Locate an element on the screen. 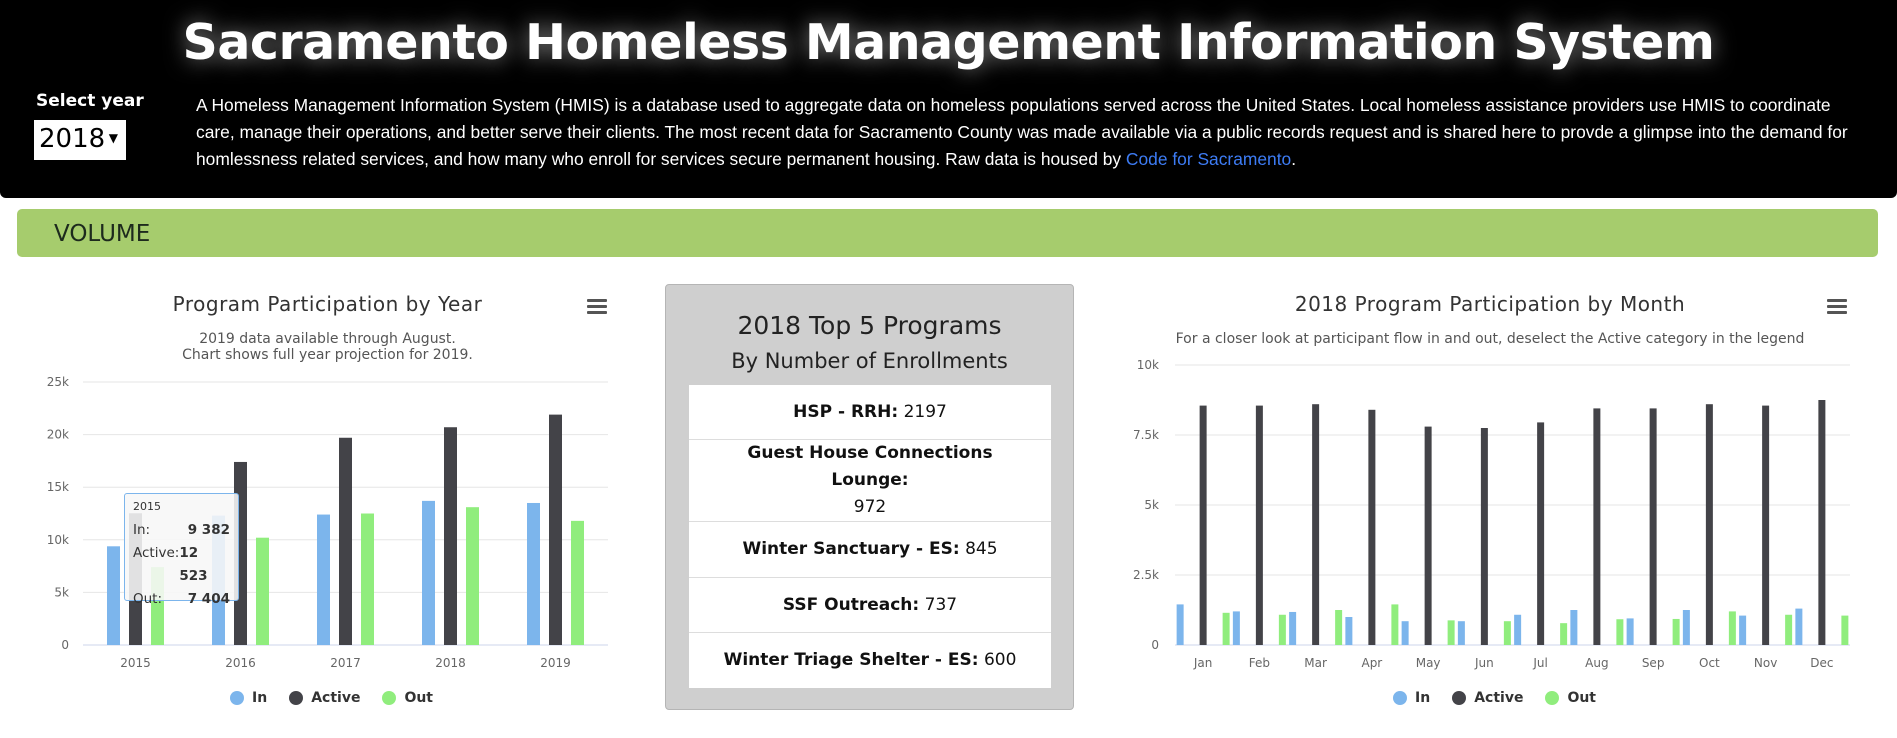 This screenshot has height=738, width=1897. year-select: 2018 ▼ is located at coordinates (80, 140).